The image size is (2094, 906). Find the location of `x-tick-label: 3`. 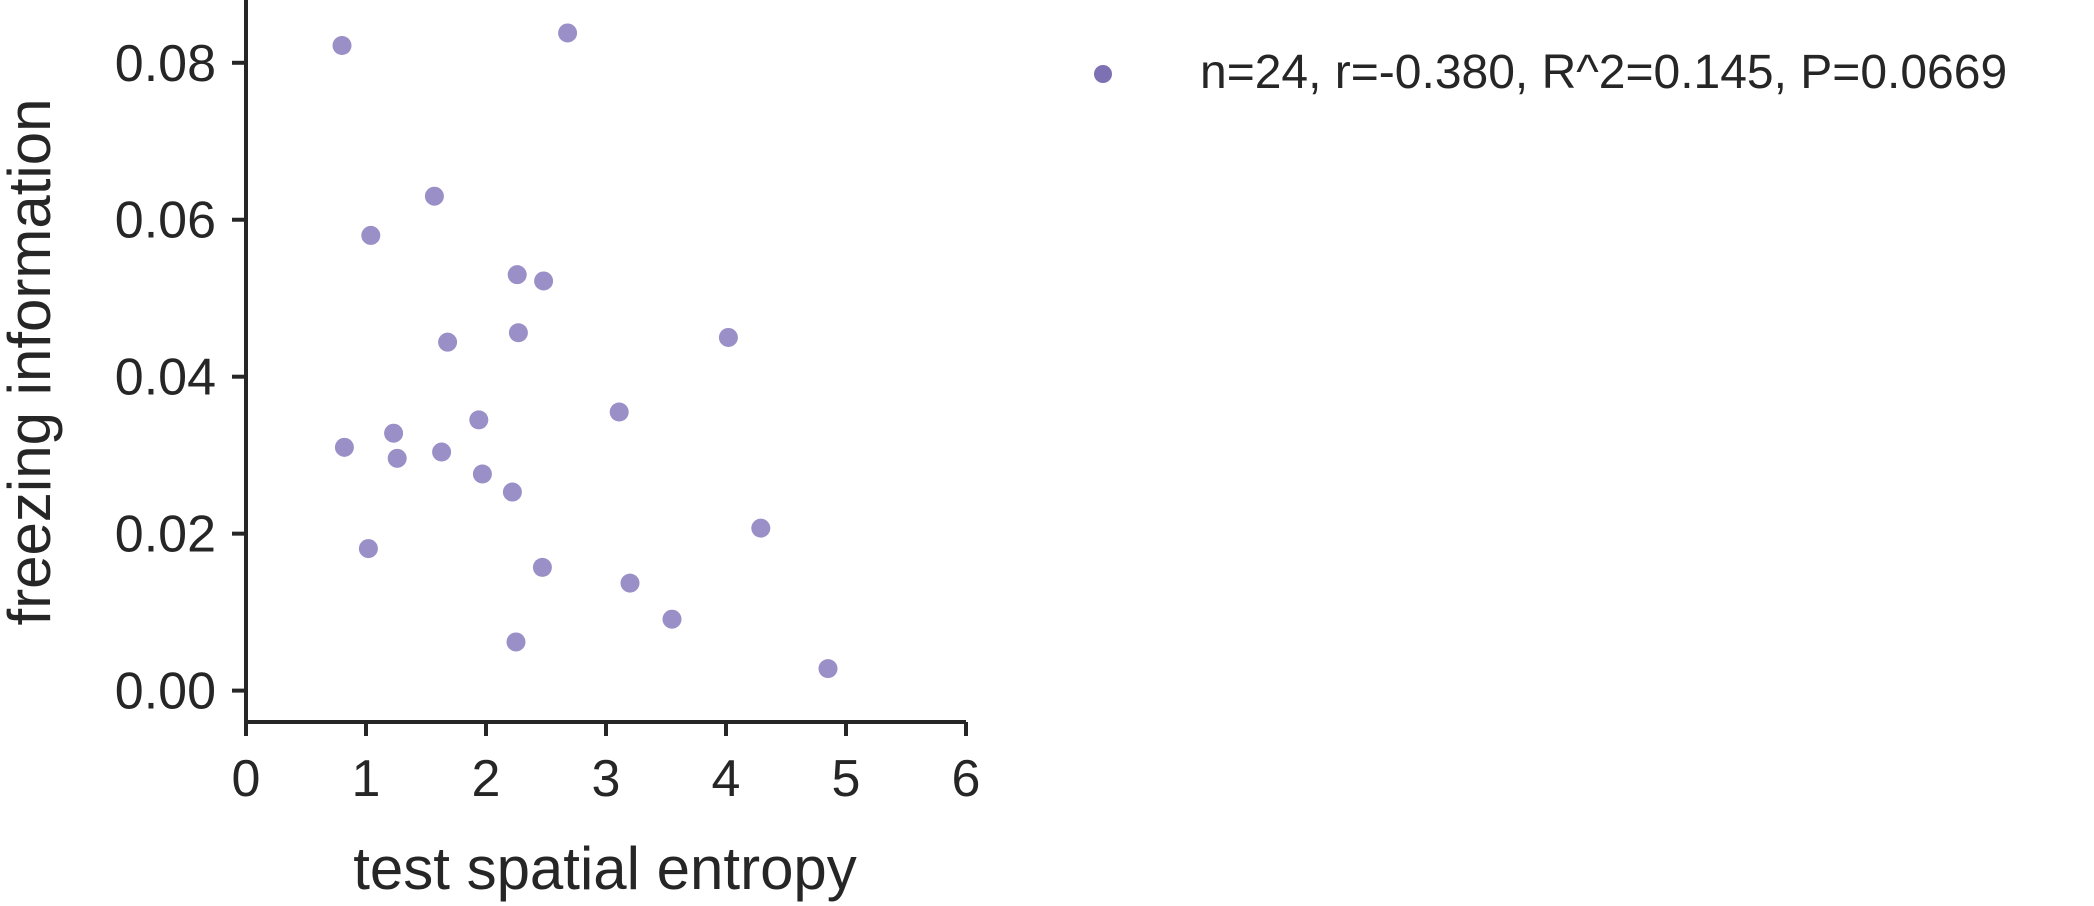

x-tick-label: 3 is located at coordinates (606, 779).